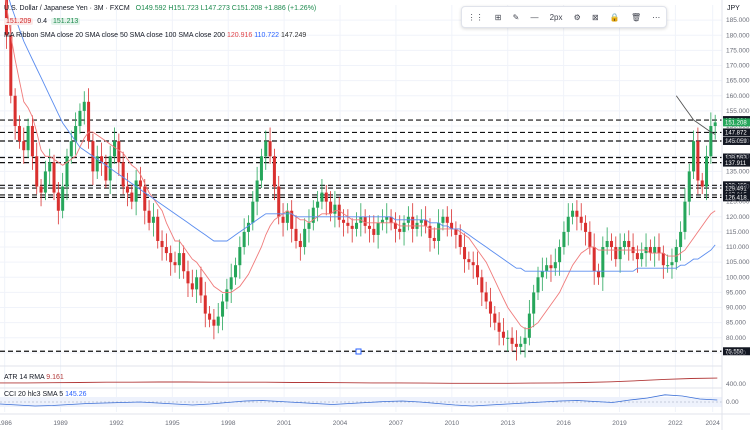 This screenshot has width=750, height=430. I want to click on atr-line, so click(359, 380).